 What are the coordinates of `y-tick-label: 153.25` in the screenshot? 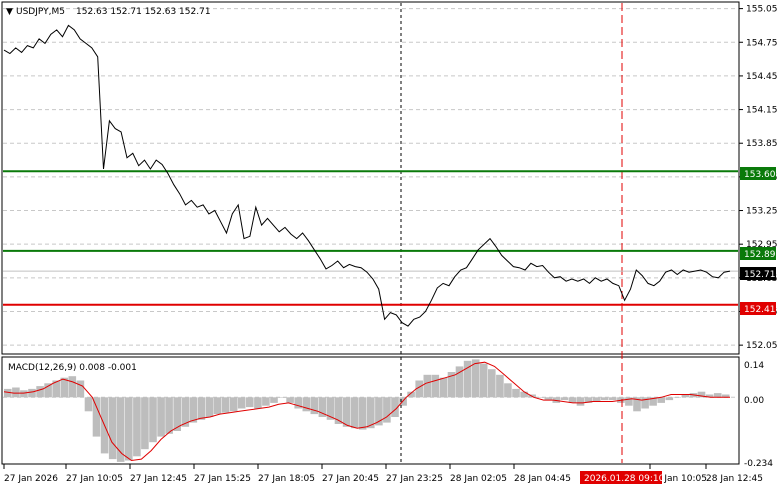 It's located at (762, 212).